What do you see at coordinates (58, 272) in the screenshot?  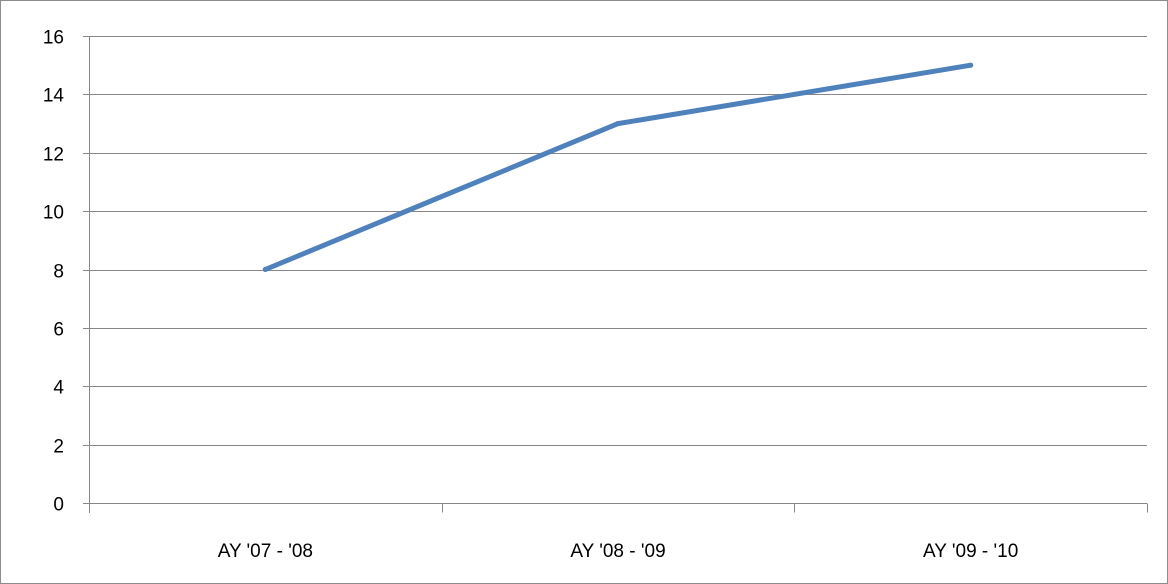 I see `y-tick-label: 8` at bounding box center [58, 272].